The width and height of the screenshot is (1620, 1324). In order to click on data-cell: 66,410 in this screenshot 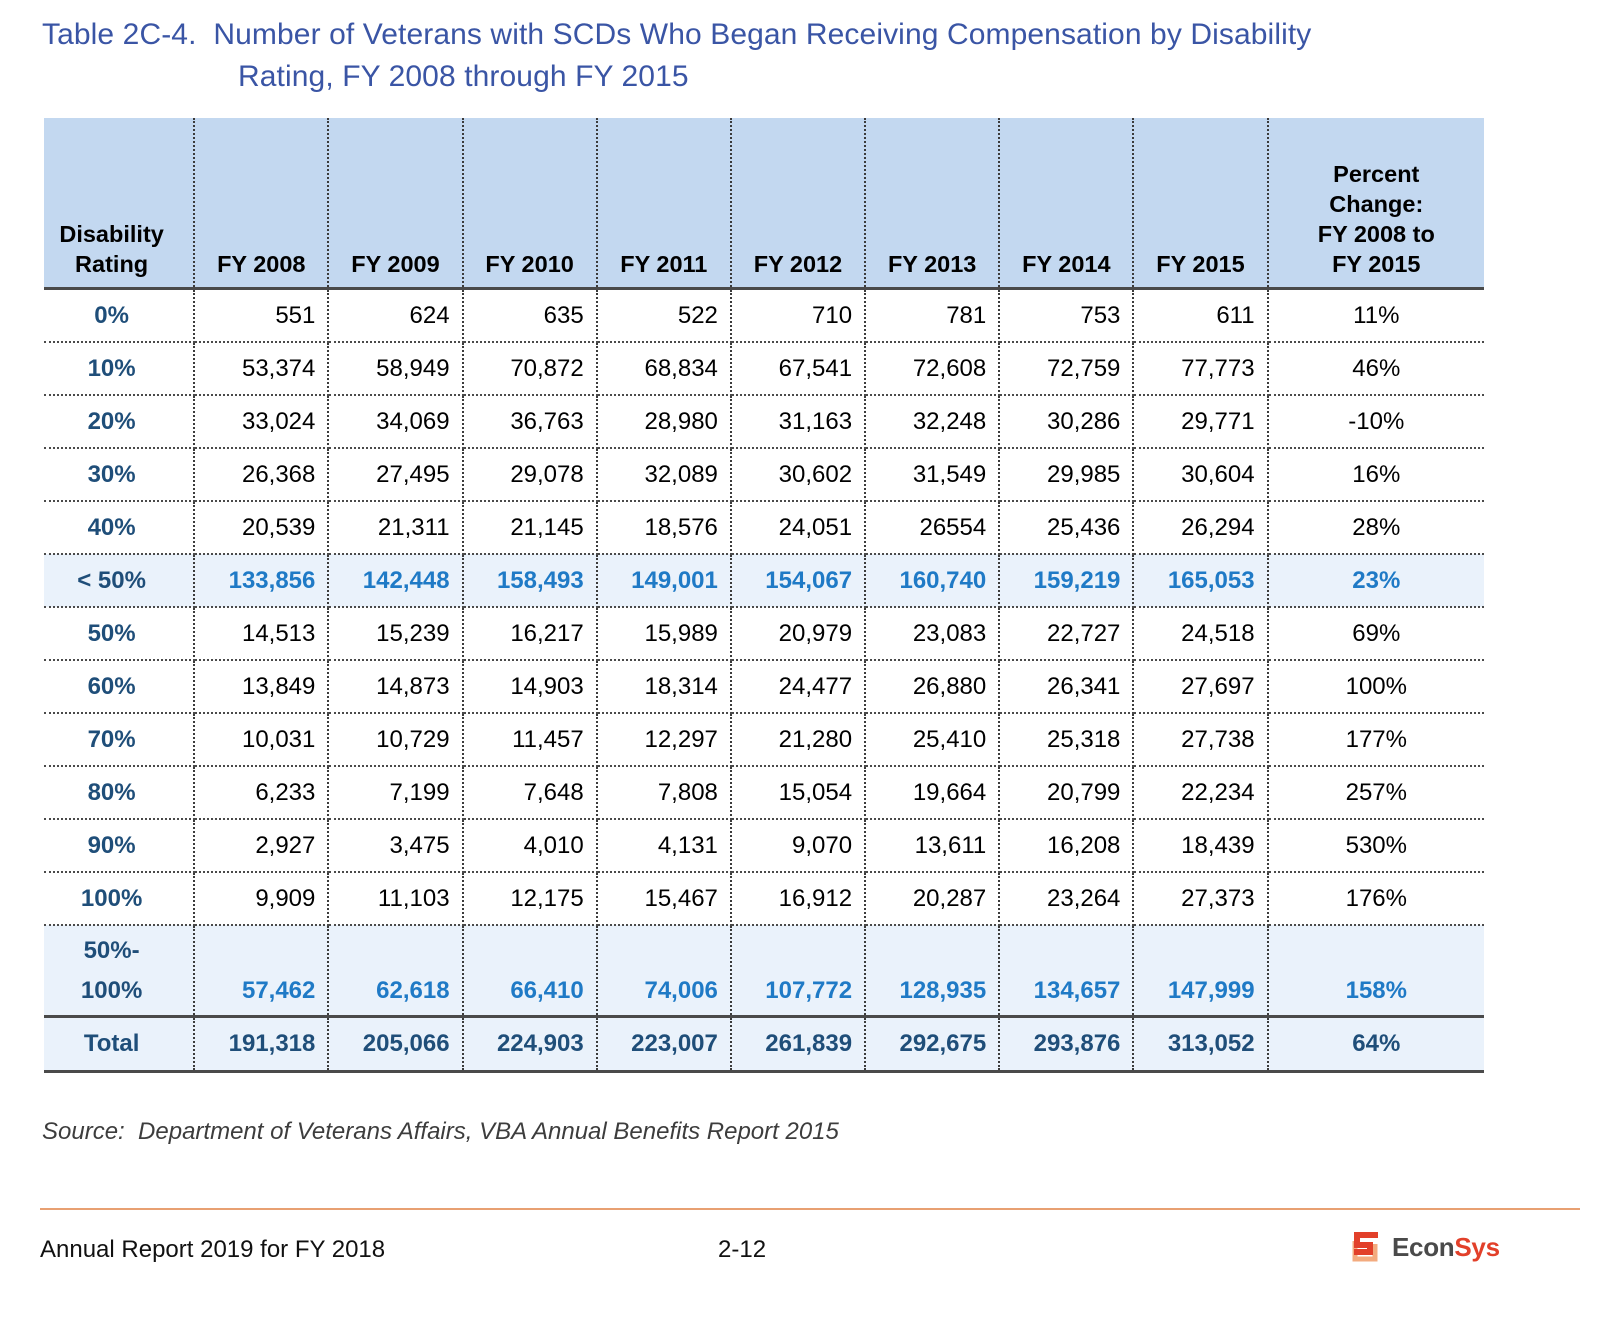, I will do `click(530, 971)`.